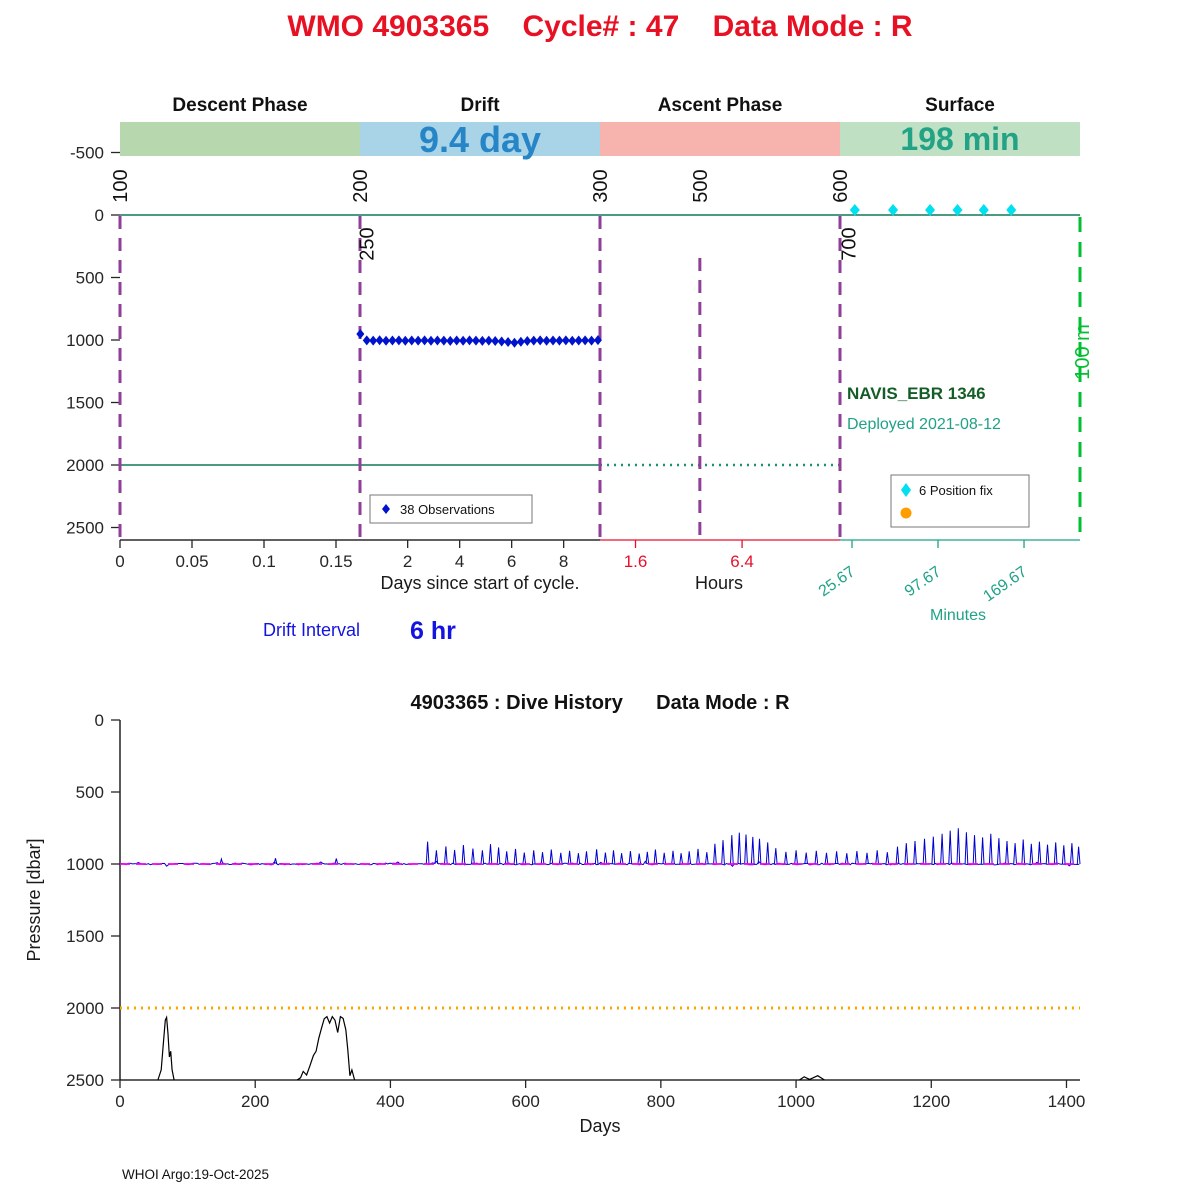 Image resolution: width=1200 pixels, height=1200 pixels. What do you see at coordinates (960, 139) in the screenshot?
I see `surface-phase-band` at bounding box center [960, 139].